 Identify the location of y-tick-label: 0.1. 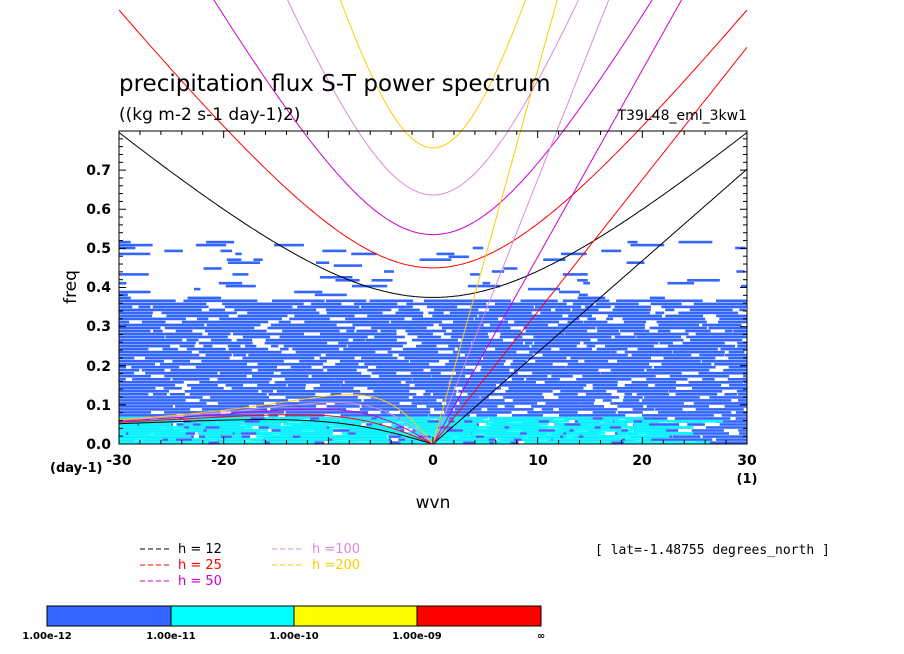
(98, 406).